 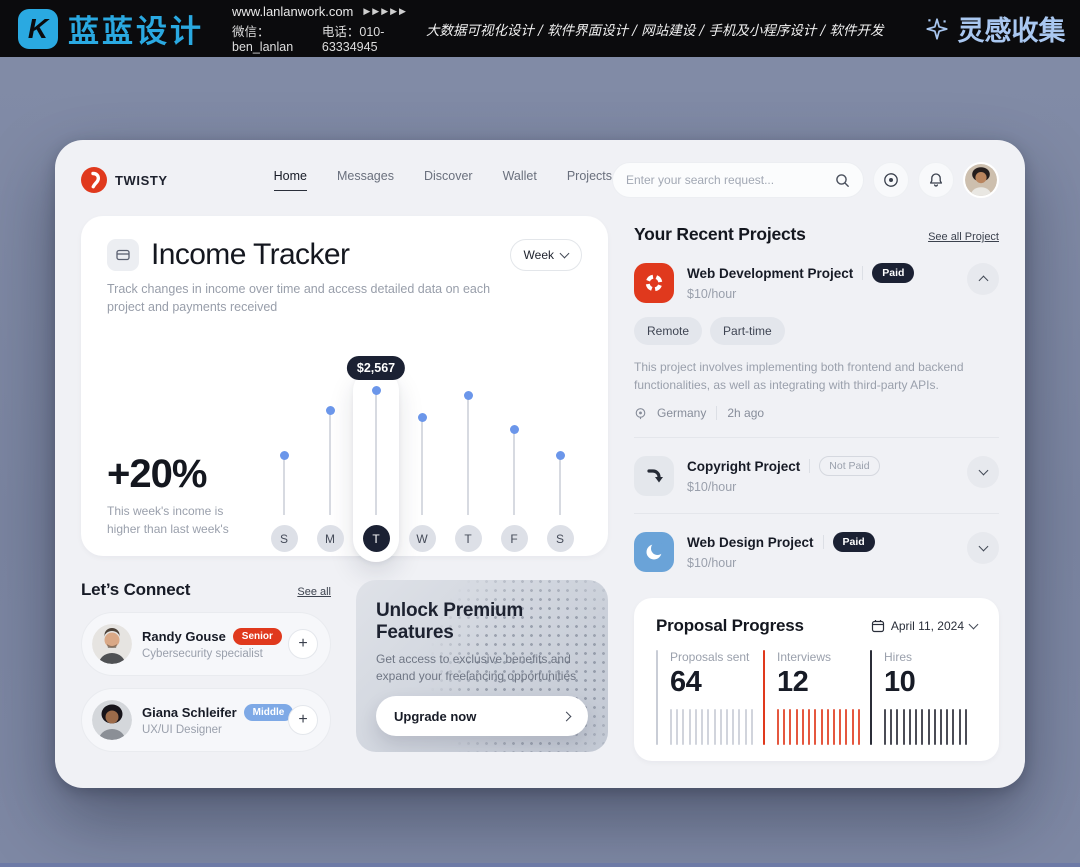 What do you see at coordinates (136, 589) in the screenshot?
I see `connect-title: Let’s Connect` at bounding box center [136, 589].